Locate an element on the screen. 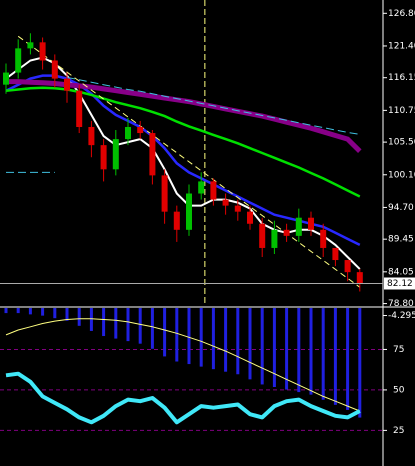 The width and height of the screenshot is (415, 466). y-tick-label: 78.80 is located at coordinates (401, 304).